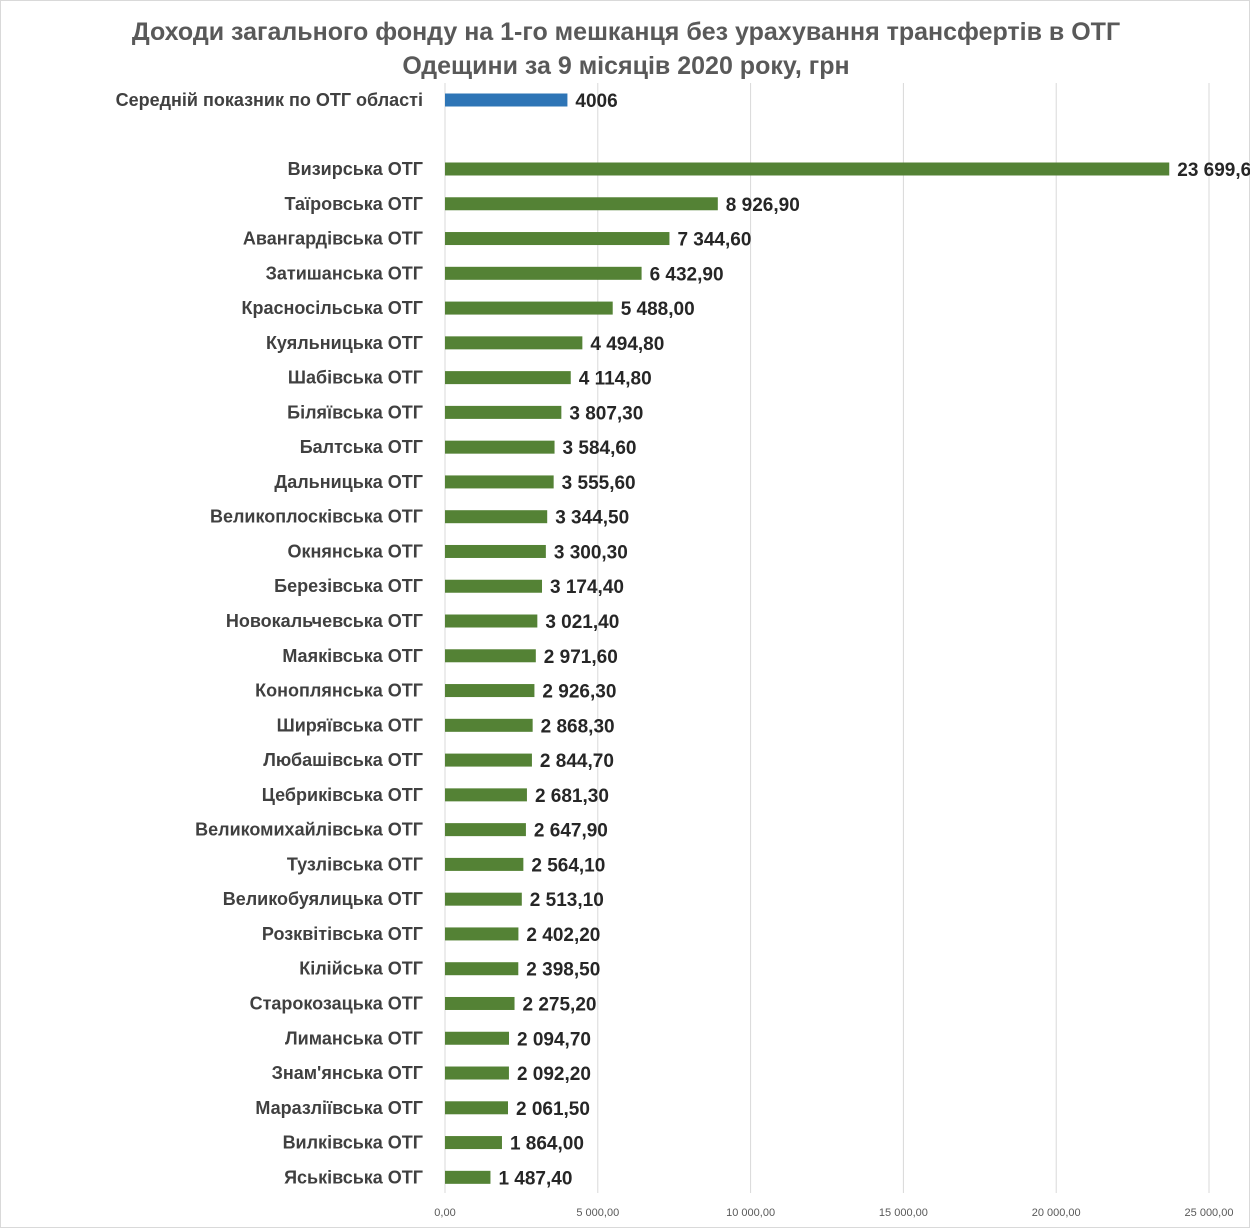  Describe the element at coordinates (687, 274) in the screenshot. I see `otg-value-label: 6 432,90` at that location.